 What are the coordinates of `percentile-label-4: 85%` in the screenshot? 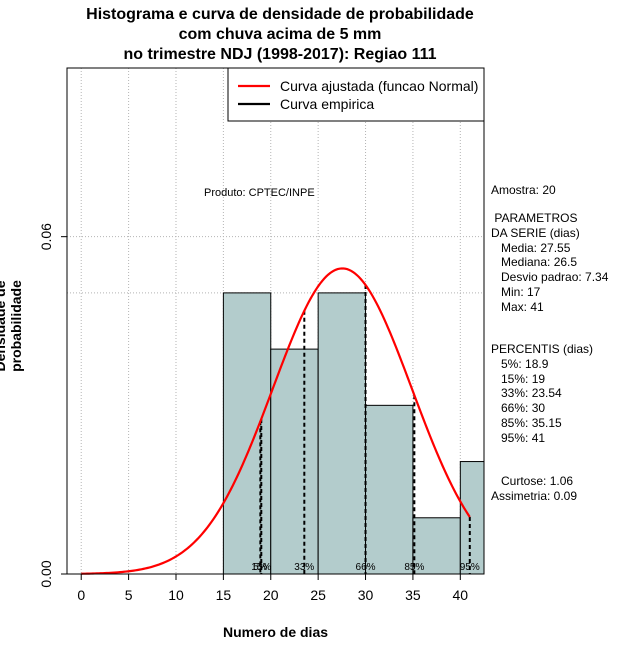 It's located at (414, 567).